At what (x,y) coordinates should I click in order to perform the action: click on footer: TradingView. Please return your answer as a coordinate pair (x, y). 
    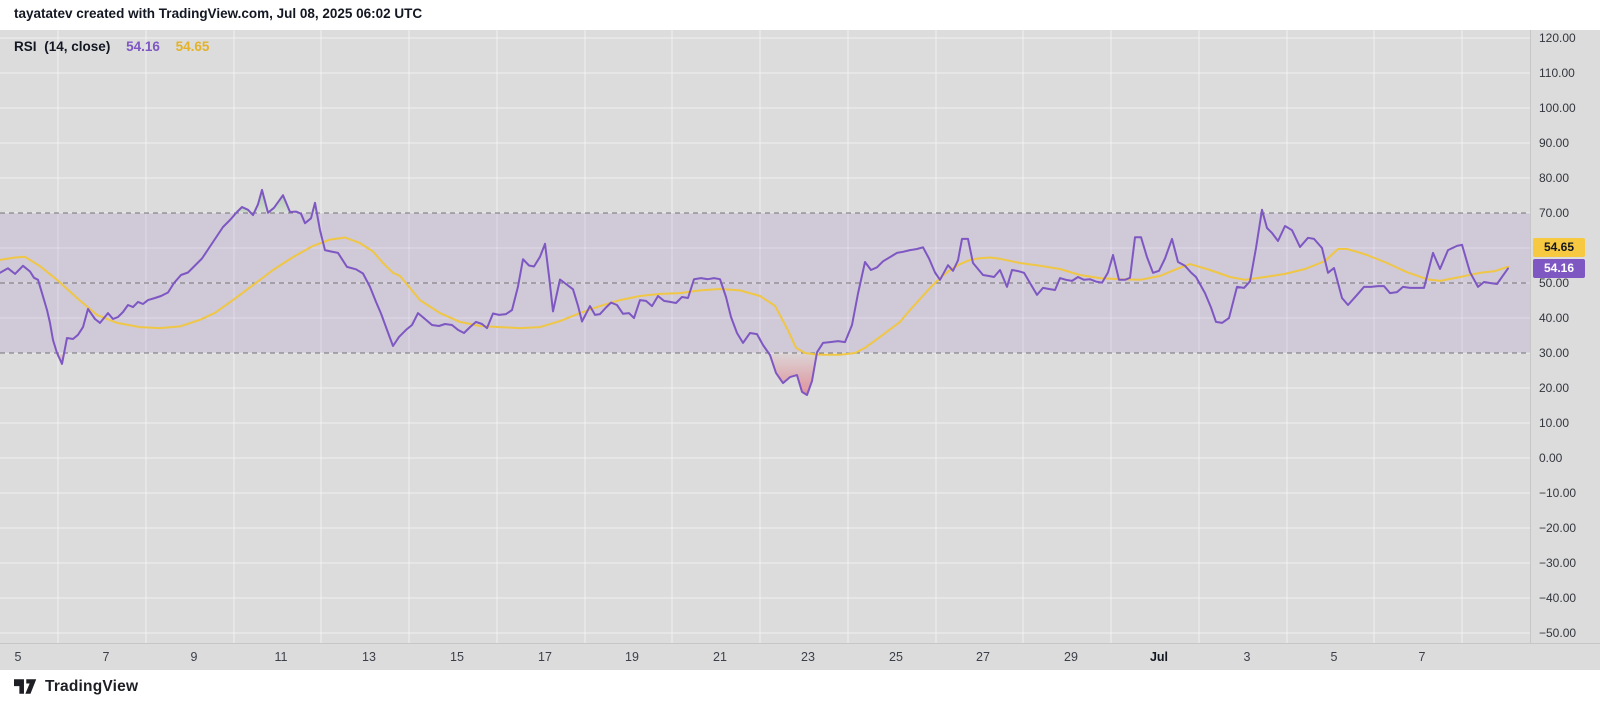
    Looking at the image, I should click on (800, 694).